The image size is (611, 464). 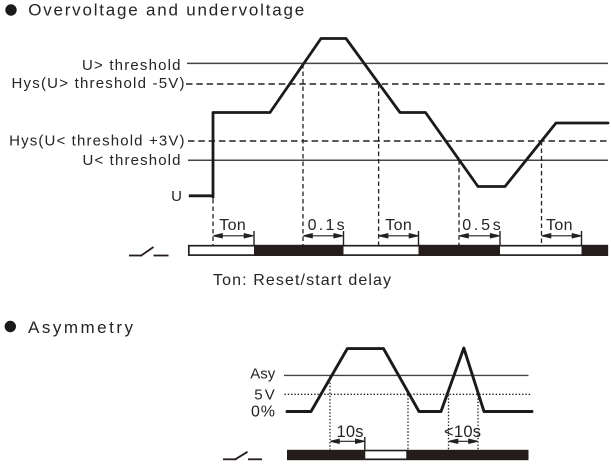 I want to click on svg-text: 0.5s, so click(x=481, y=225).